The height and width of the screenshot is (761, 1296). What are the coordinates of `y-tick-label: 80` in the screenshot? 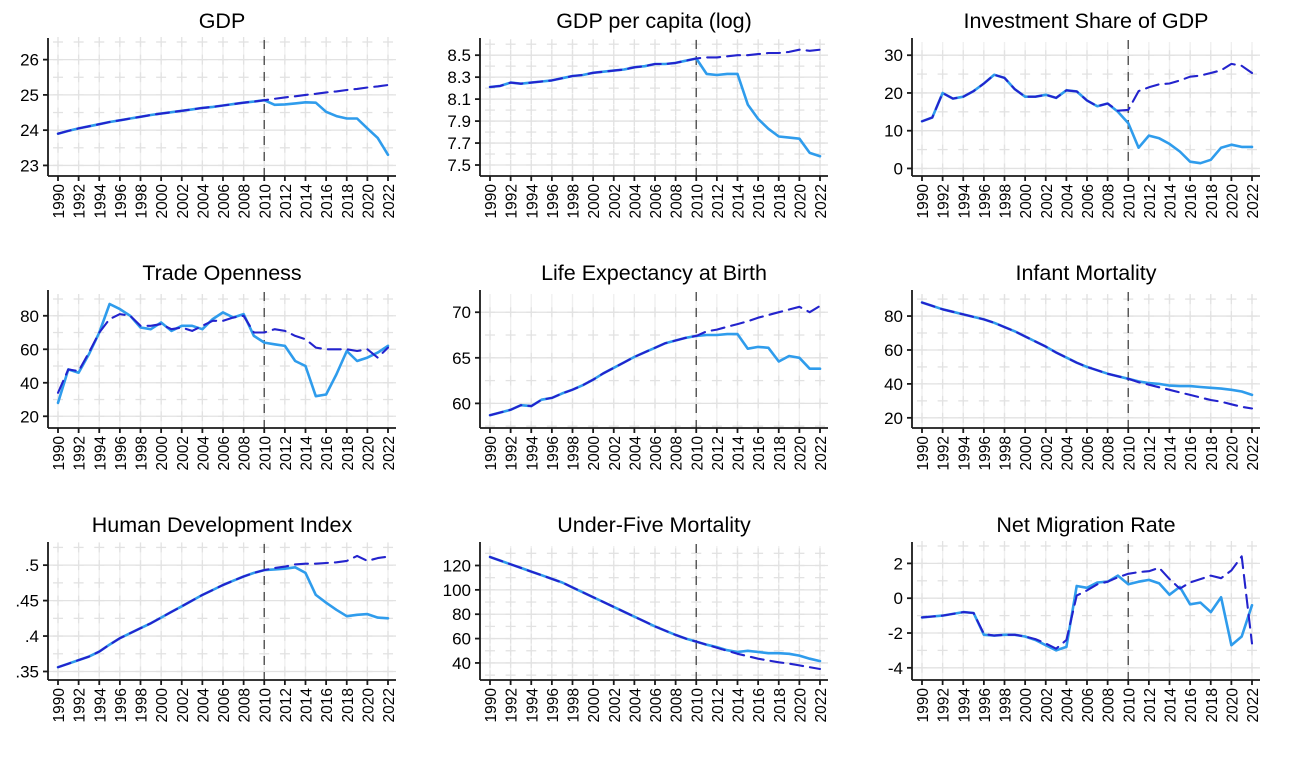 It's located at (29, 316).